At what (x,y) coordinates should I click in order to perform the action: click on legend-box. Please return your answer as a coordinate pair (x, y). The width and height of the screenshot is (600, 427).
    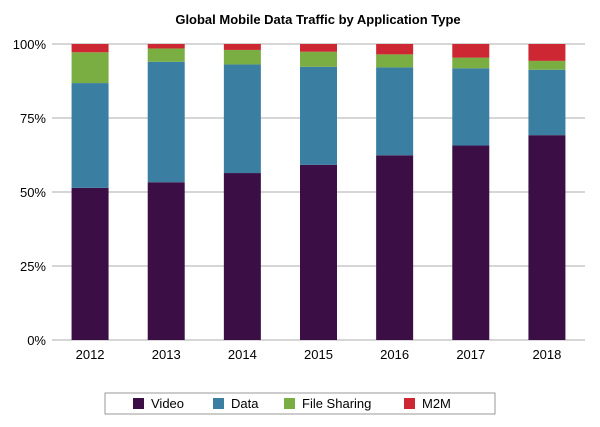
    Looking at the image, I should click on (300, 403).